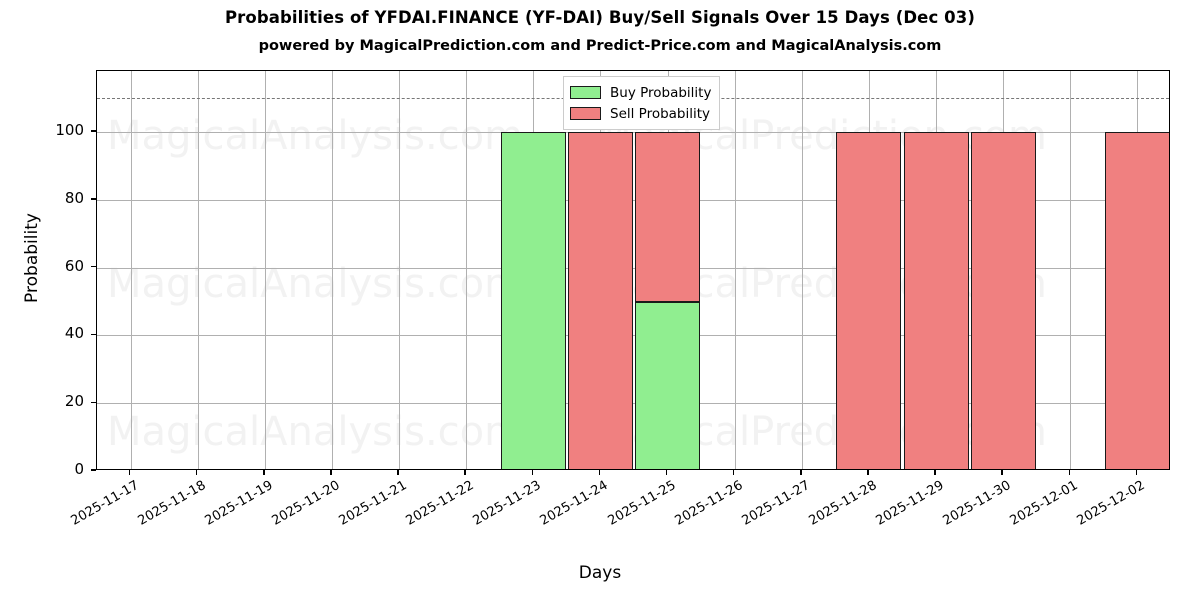 The width and height of the screenshot is (1200, 600). What do you see at coordinates (105, 503) in the screenshot?
I see `x-axis-tick-label: 2025-11-17` at bounding box center [105, 503].